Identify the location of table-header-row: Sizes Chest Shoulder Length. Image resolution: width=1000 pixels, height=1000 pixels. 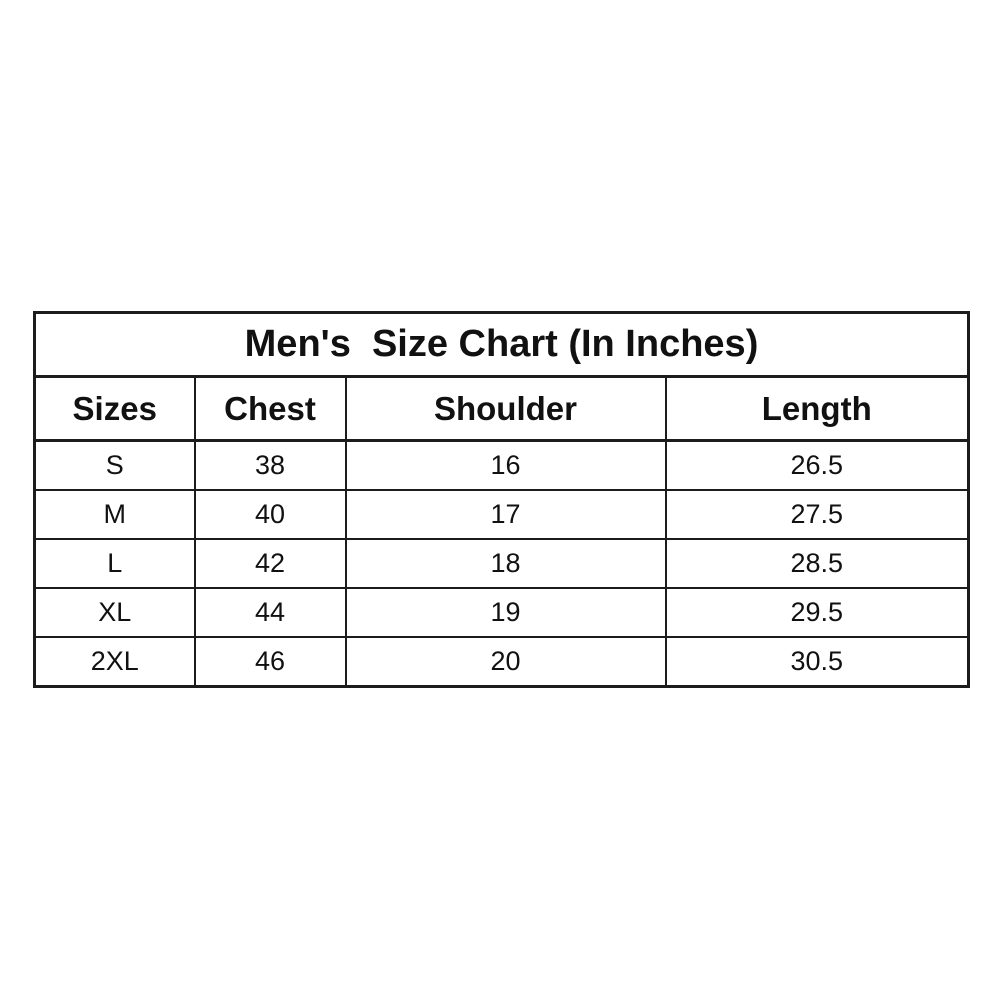
(501, 408).